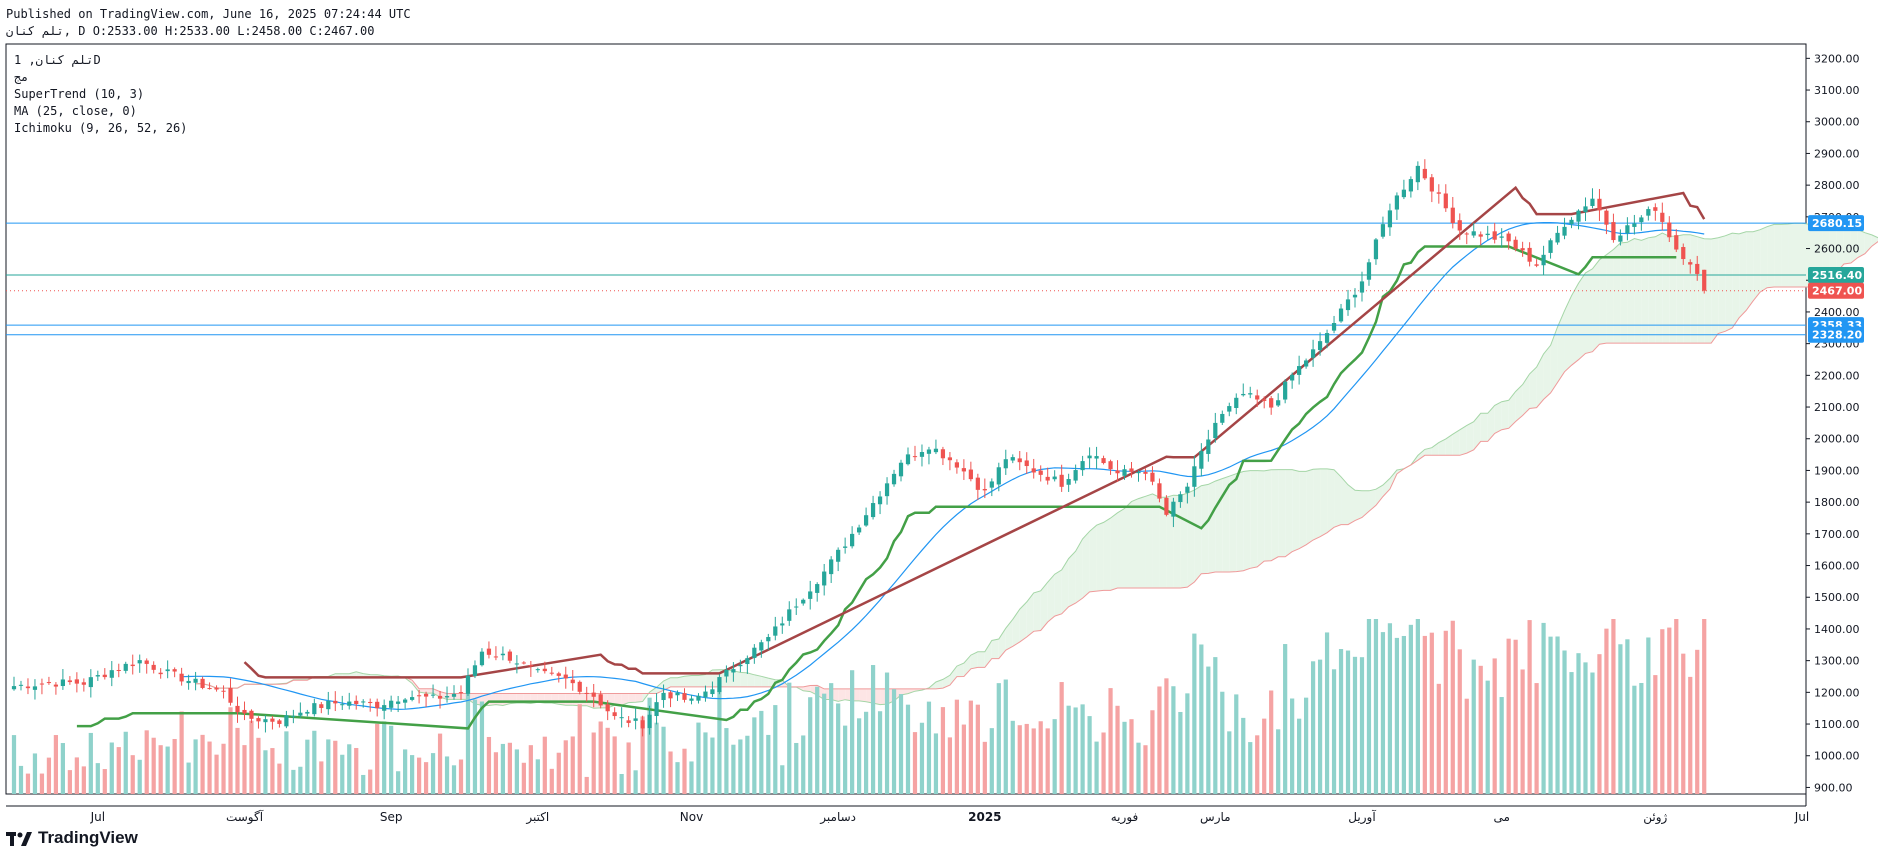  I want to click on indicator-supertrend: SuperTrend (10, 3), so click(79, 94).